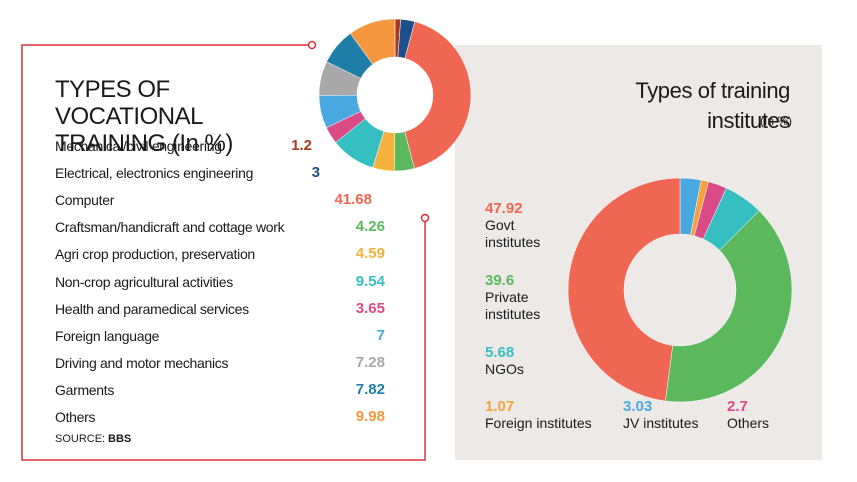 The image size is (857, 482). Describe the element at coordinates (154, 173) in the screenshot. I see `category-label: Electrical, electronics engineering` at that location.